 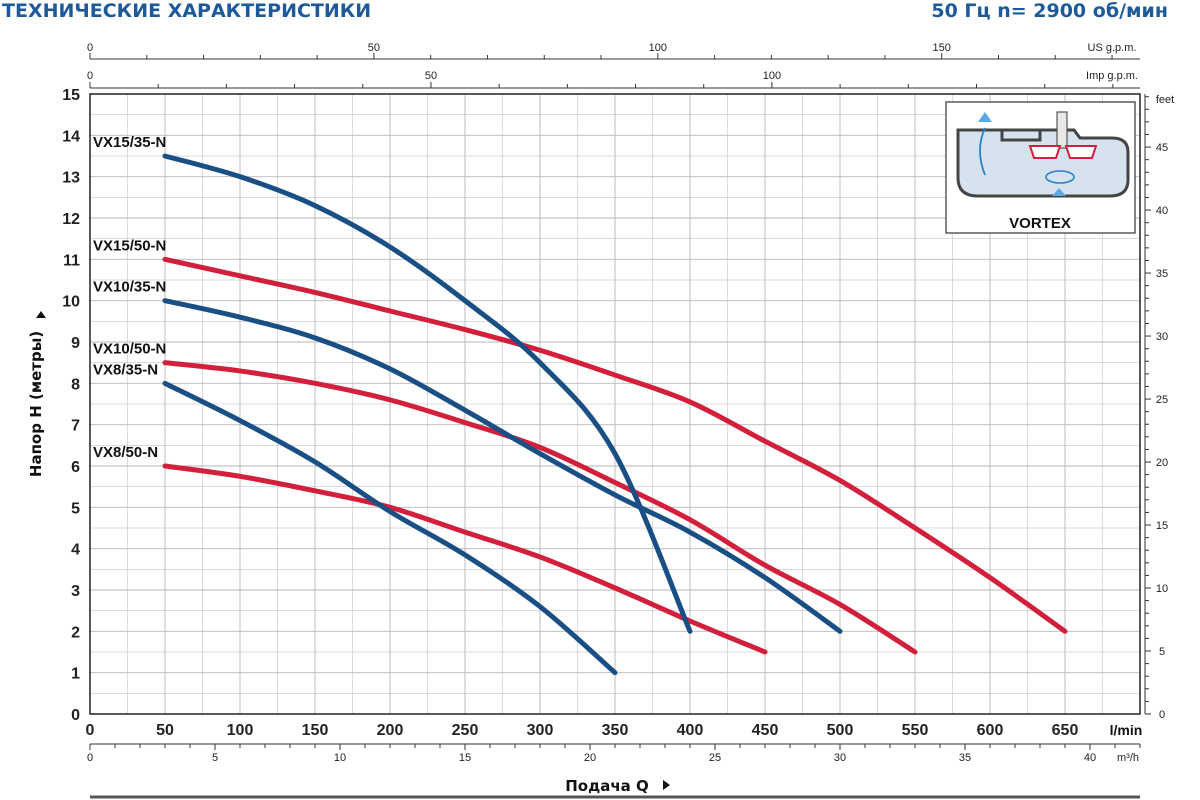 What do you see at coordinates (125, 369) in the screenshot?
I see `label-vx8-35-n: VX8/35-N` at bounding box center [125, 369].